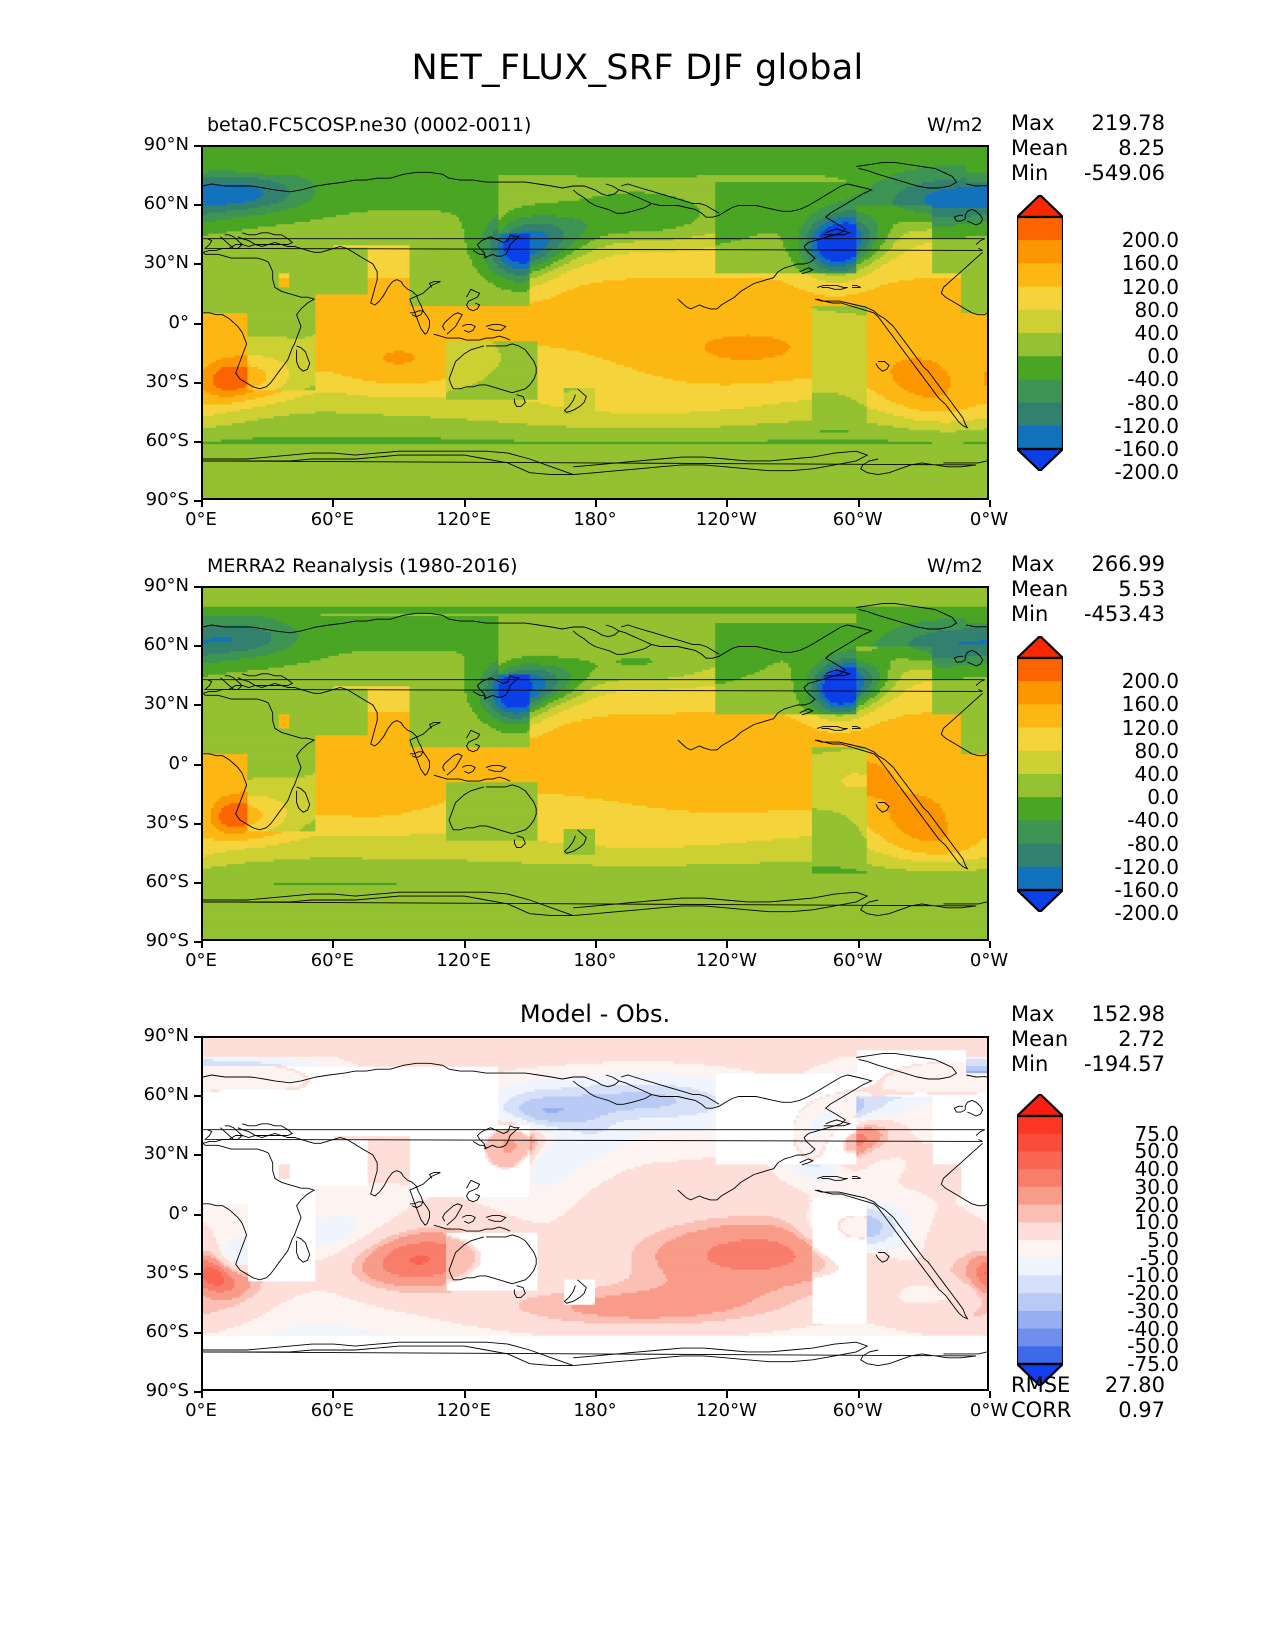 The image size is (1275, 1650). Describe the element at coordinates (1153, 402) in the screenshot. I see `colorbar-tick-label: -80.0` at that location.